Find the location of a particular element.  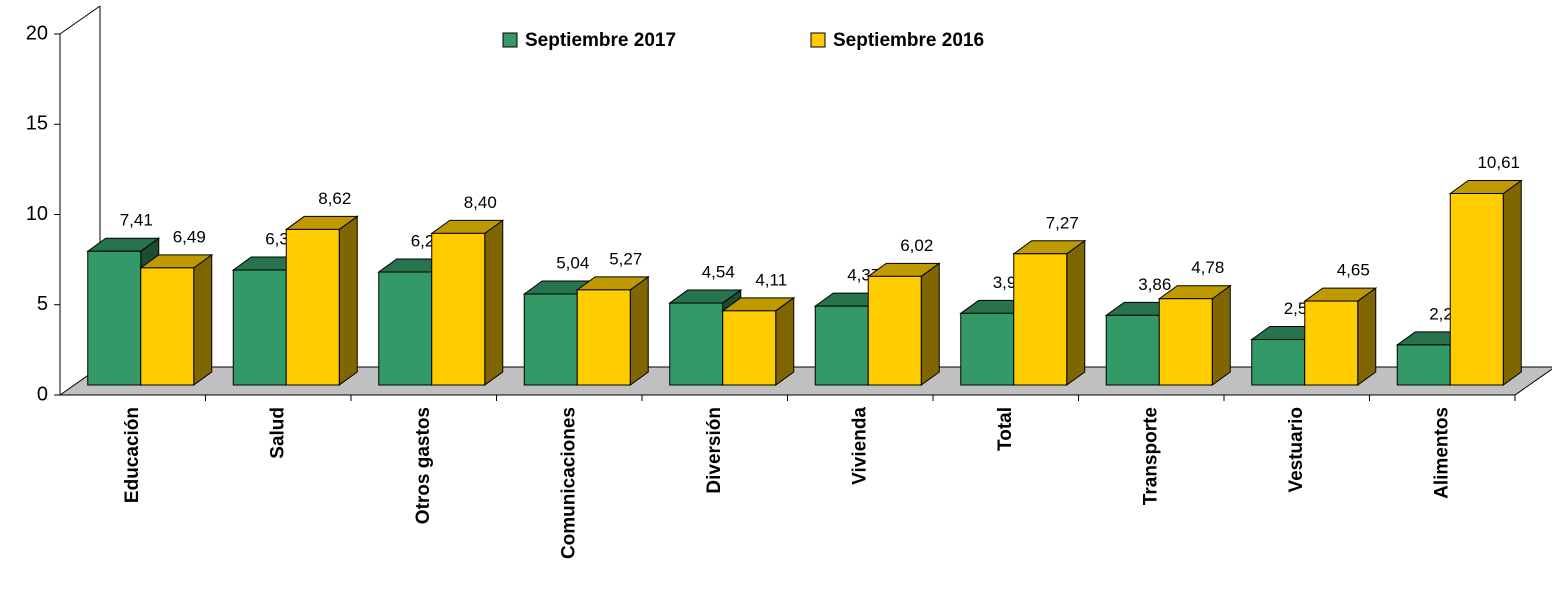

x-tick-label: Total is located at coordinates (1005, 429).